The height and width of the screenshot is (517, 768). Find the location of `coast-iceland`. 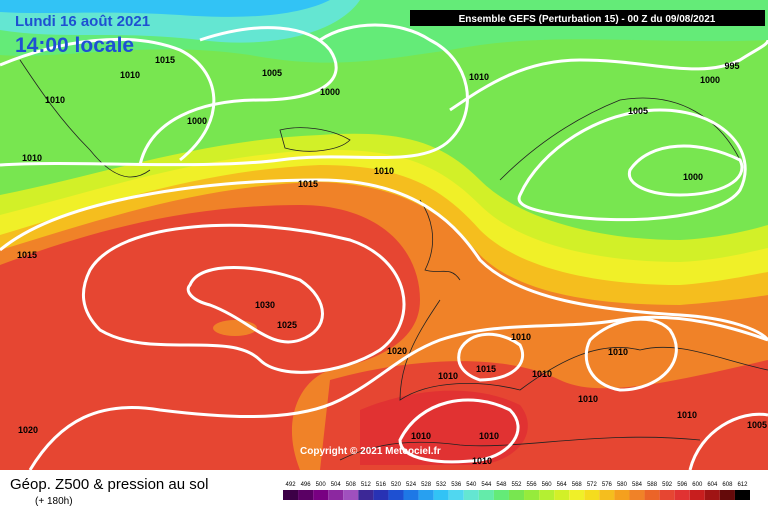

coast-iceland is located at coordinates (315, 139).